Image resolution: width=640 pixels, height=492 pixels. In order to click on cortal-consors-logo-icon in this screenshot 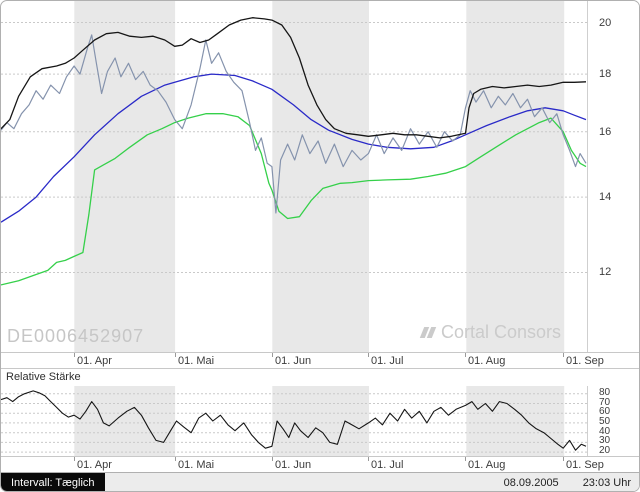, I will do `click(428, 332)`.